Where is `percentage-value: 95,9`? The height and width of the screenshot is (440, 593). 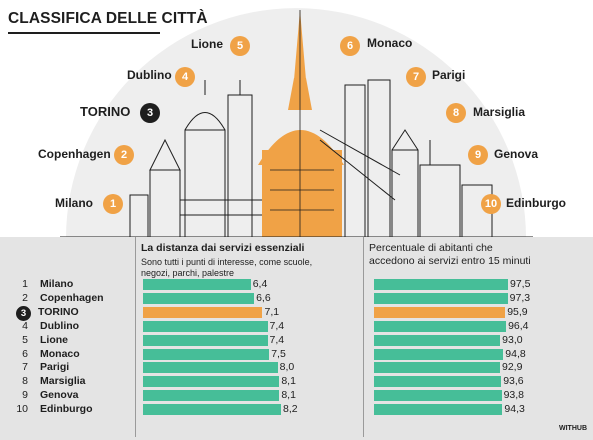 percentage-value: 95,9 is located at coordinates (517, 311).